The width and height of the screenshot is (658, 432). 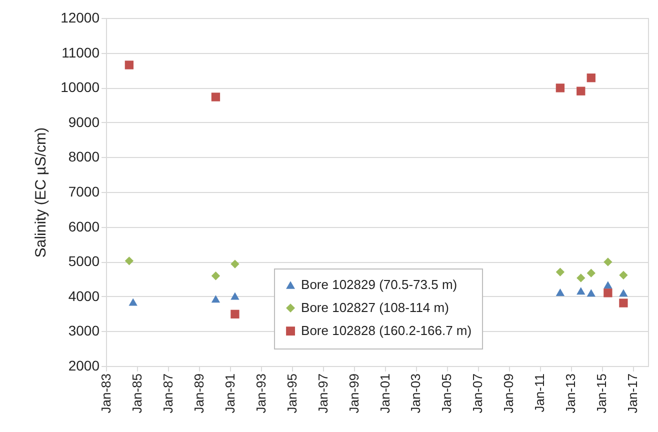 I want to click on y-tick-label: 7000, so click(x=84, y=192).